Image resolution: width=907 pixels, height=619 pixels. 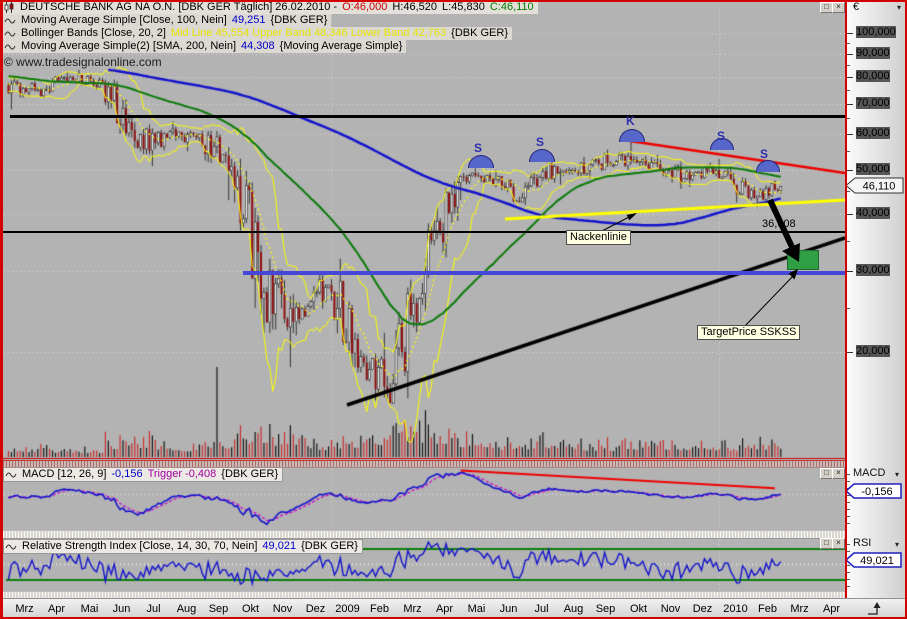 What do you see at coordinates (315, 609) in the screenshot?
I see `time-tick-label: Dez` at bounding box center [315, 609].